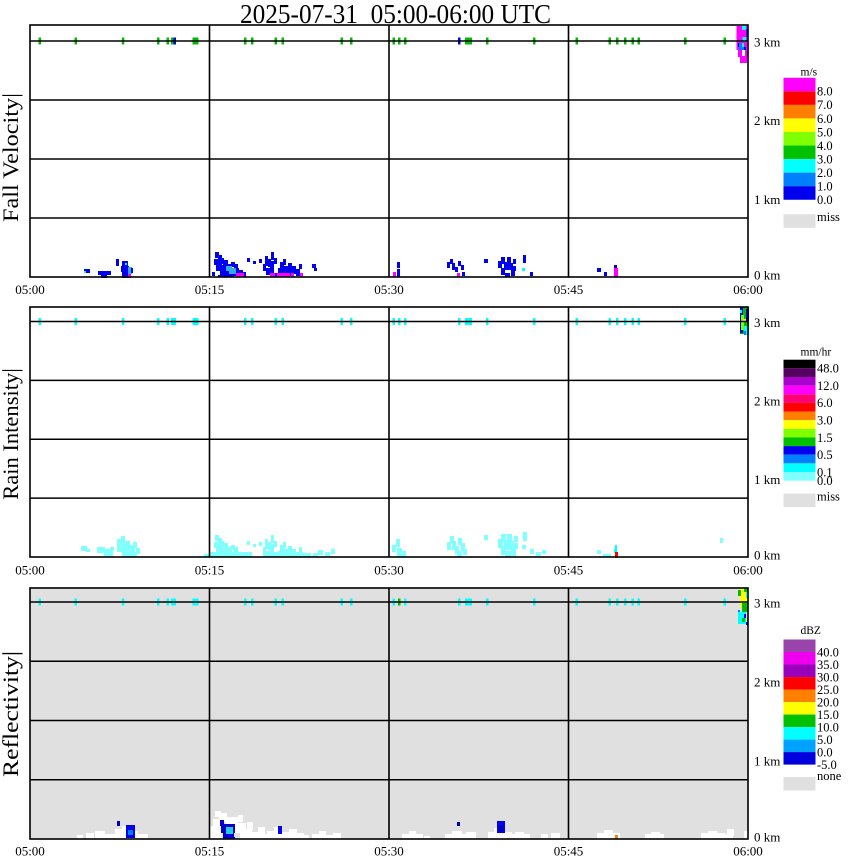 This screenshot has height=868, width=850. I want to click on svg-text: 0.1, so click(825, 472).